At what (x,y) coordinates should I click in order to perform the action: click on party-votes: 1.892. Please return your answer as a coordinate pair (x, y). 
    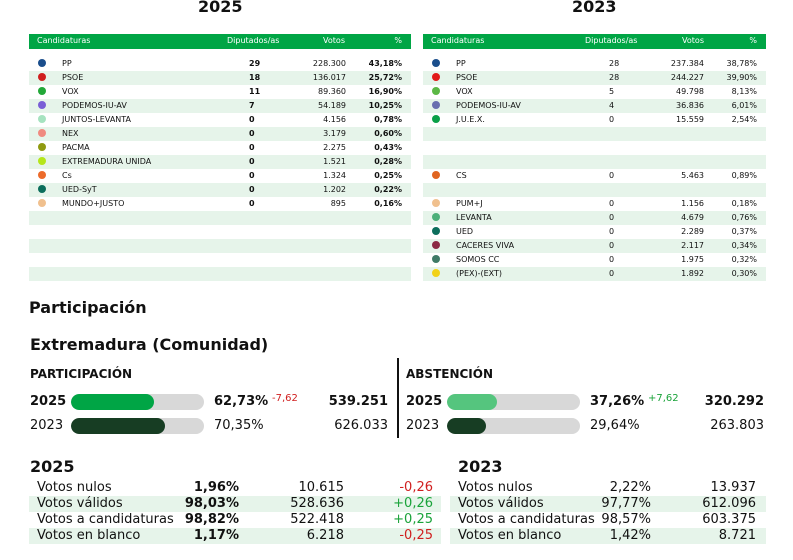
    Looking at the image, I should click on (692, 273).